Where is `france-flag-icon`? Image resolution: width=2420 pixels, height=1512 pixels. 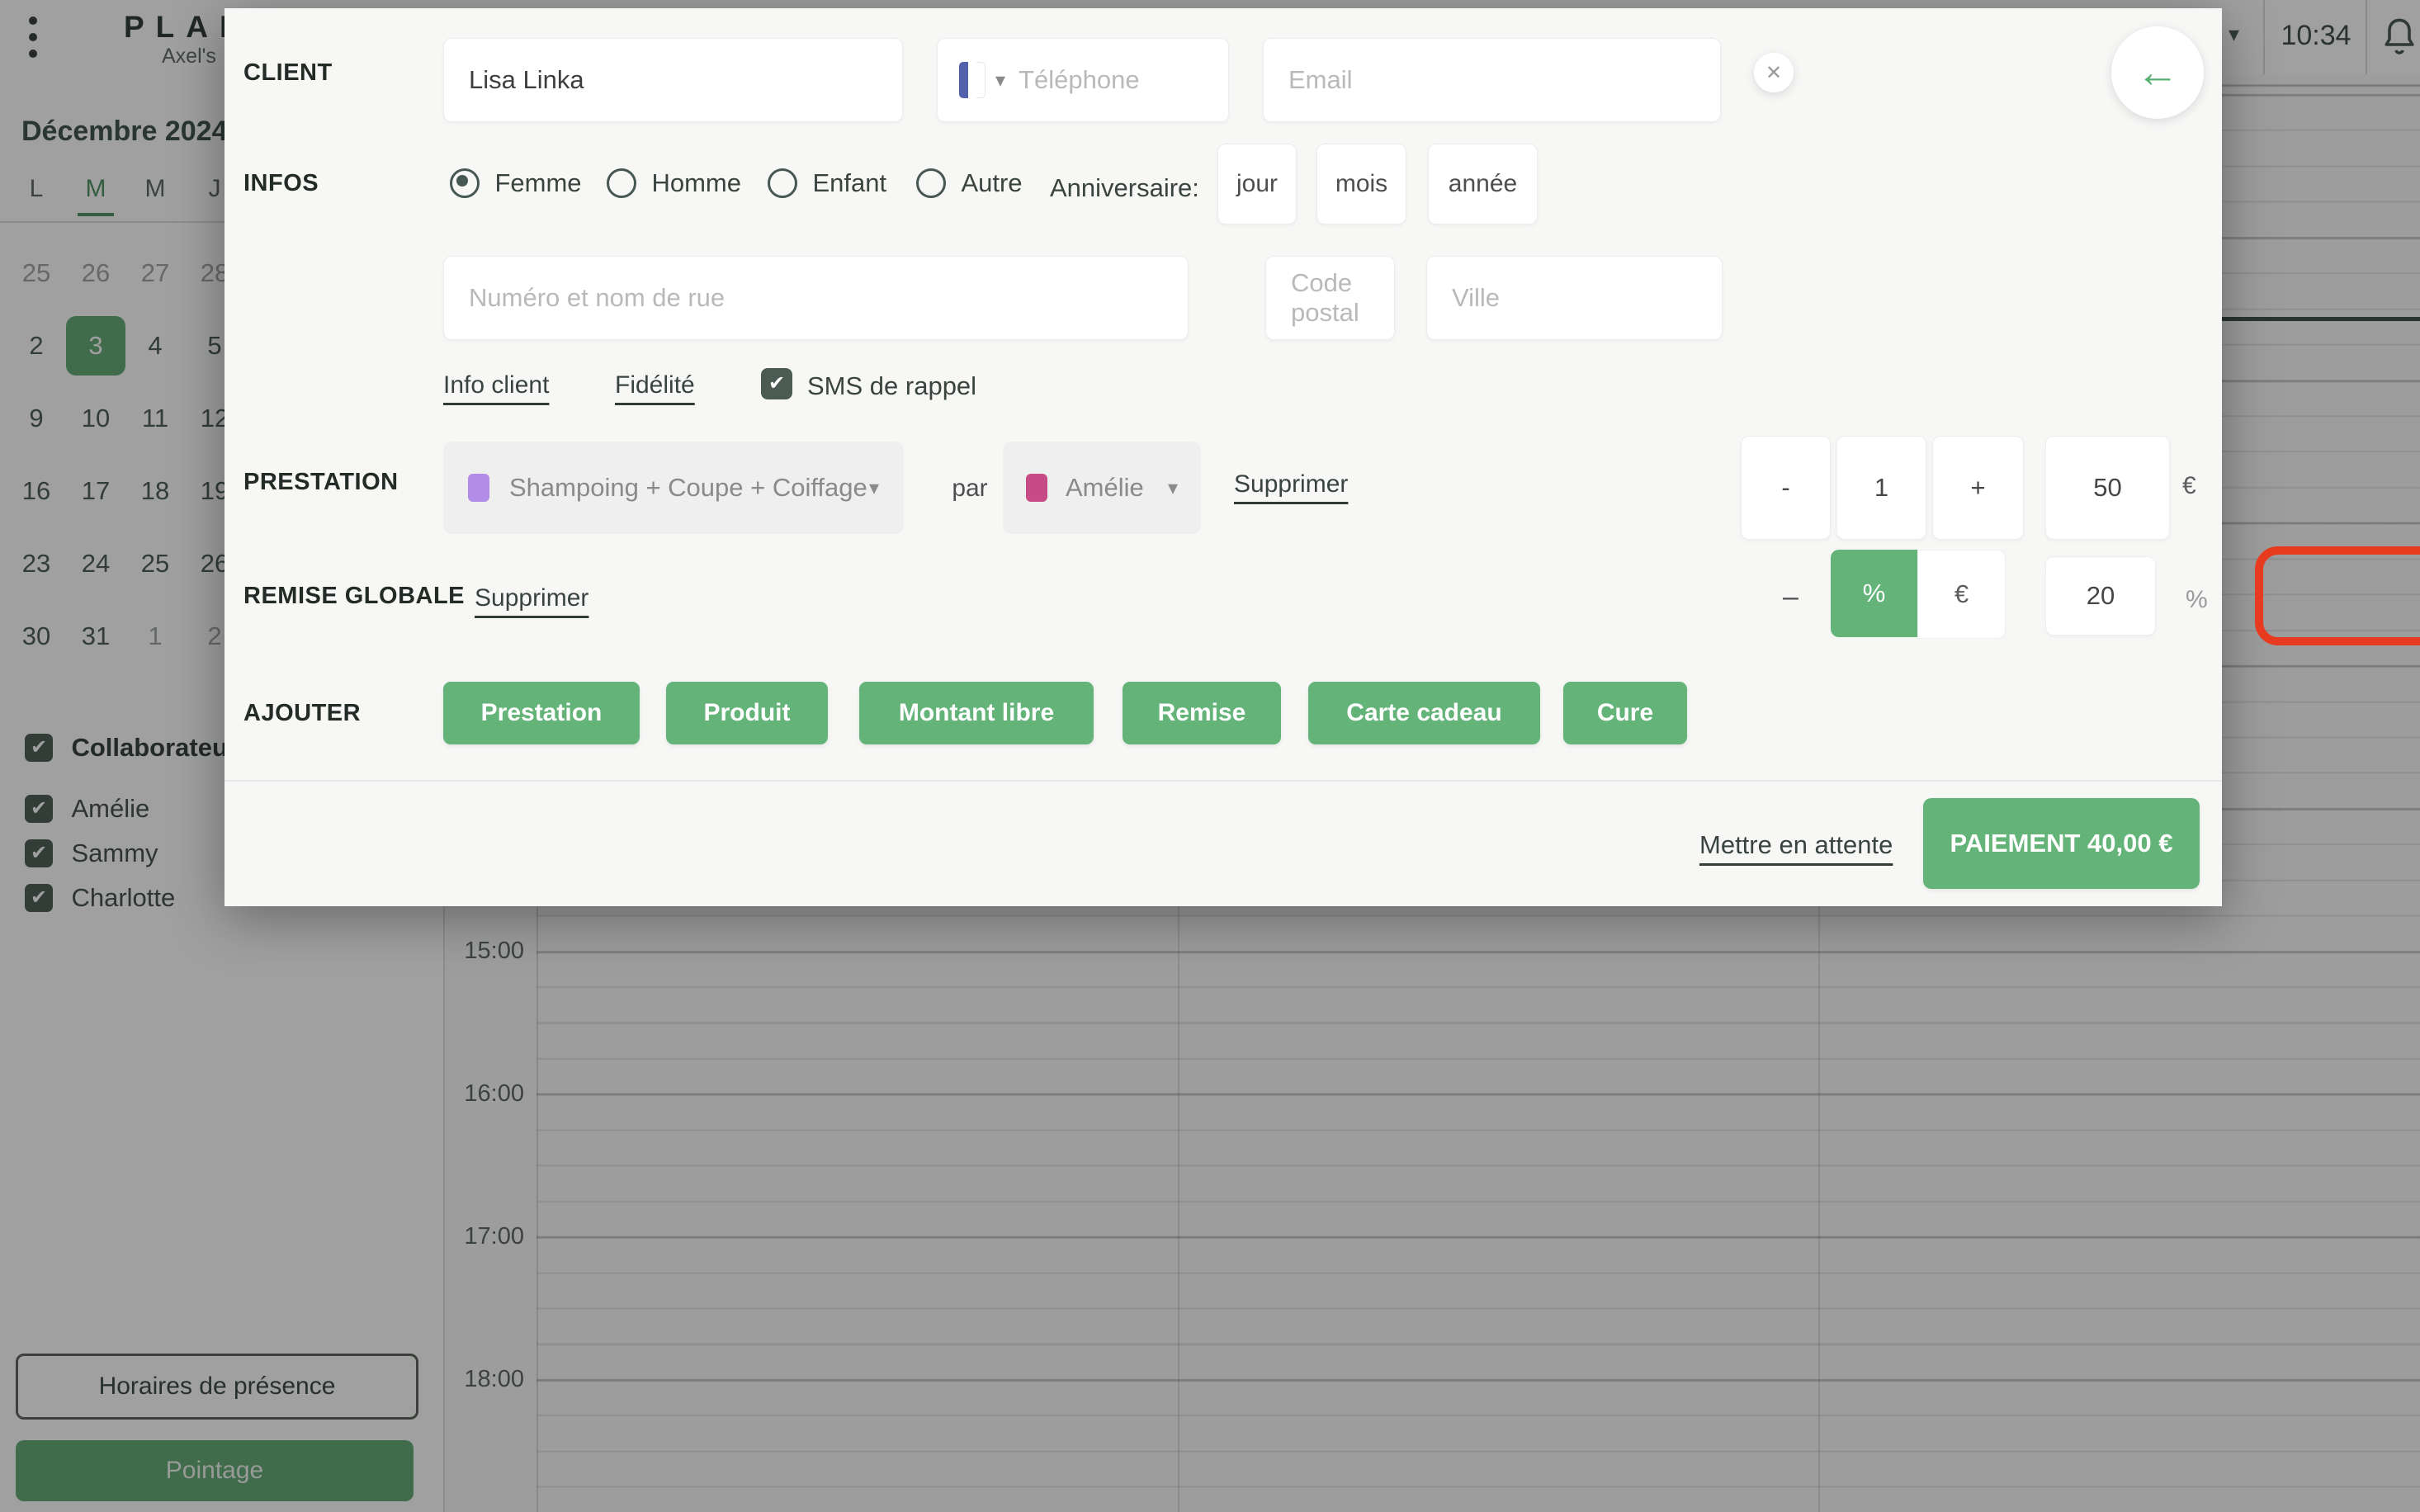 france-flag-icon is located at coordinates (972, 80).